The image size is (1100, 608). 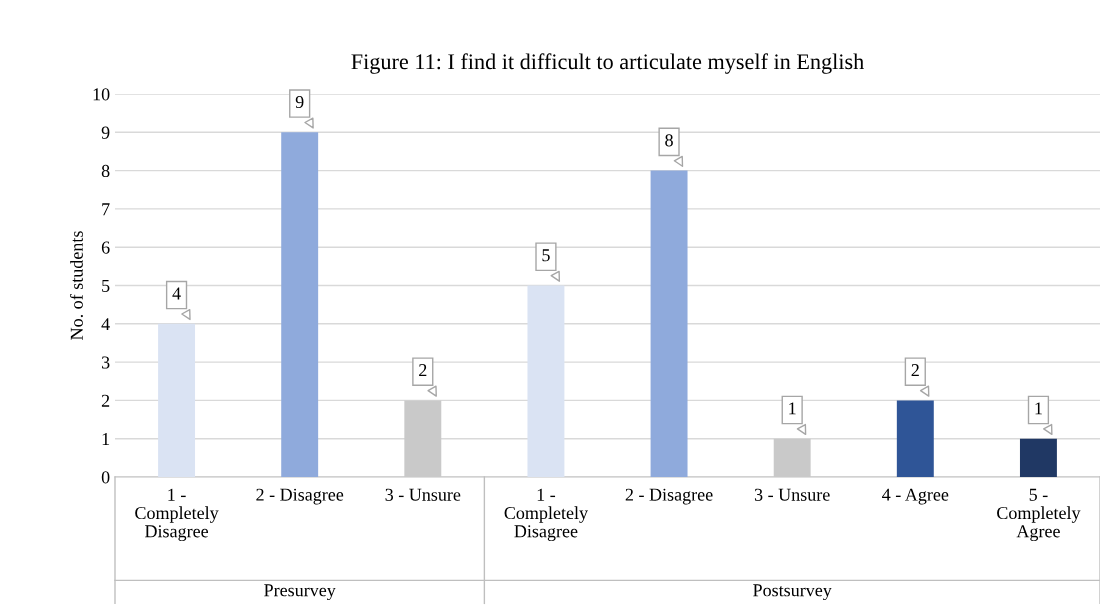 What do you see at coordinates (669, 140) in the screenshot?
I see `data-label: 8` at bounding box center [669, 140].